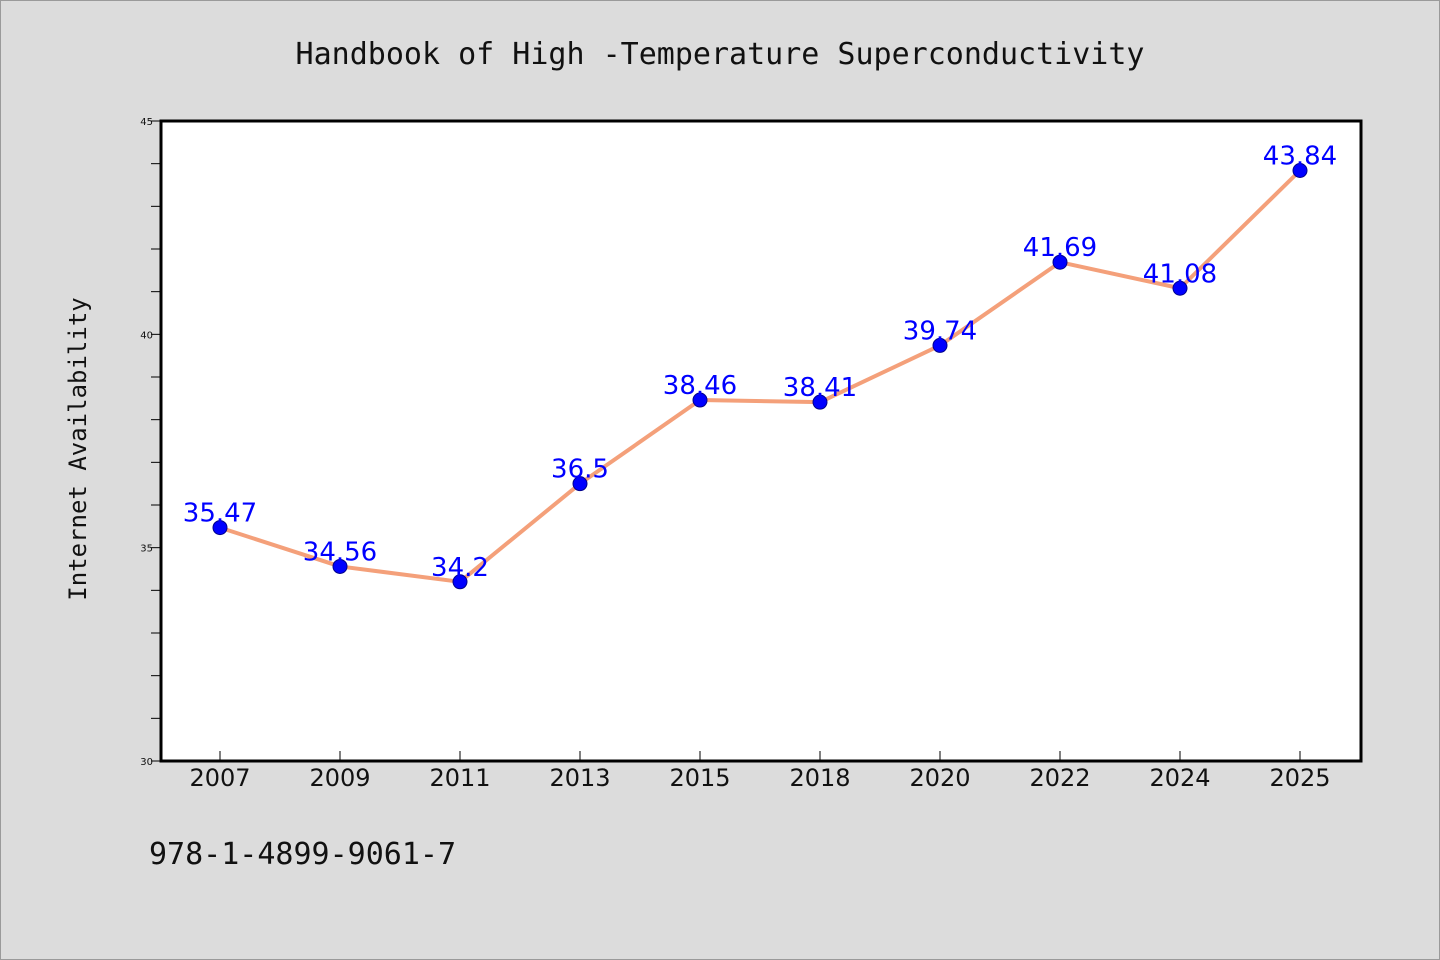 The image size is (1440, 960). I want to click on data-label: 39.74, so click(940, 331).